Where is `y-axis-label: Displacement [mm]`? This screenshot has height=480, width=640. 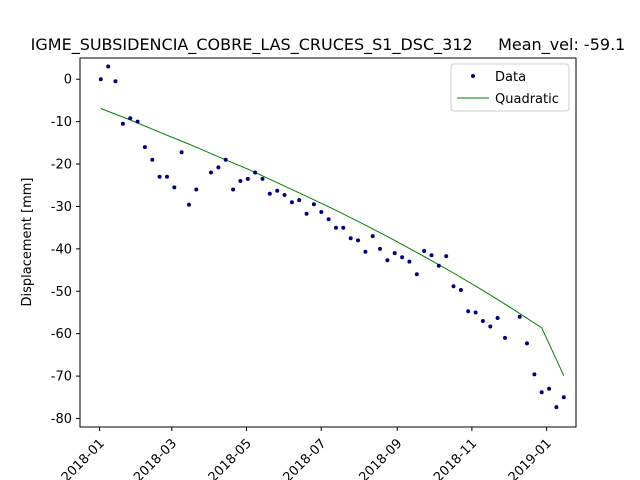
y-axis-label: Displacement [mm] is located at coordinates (27, 242).